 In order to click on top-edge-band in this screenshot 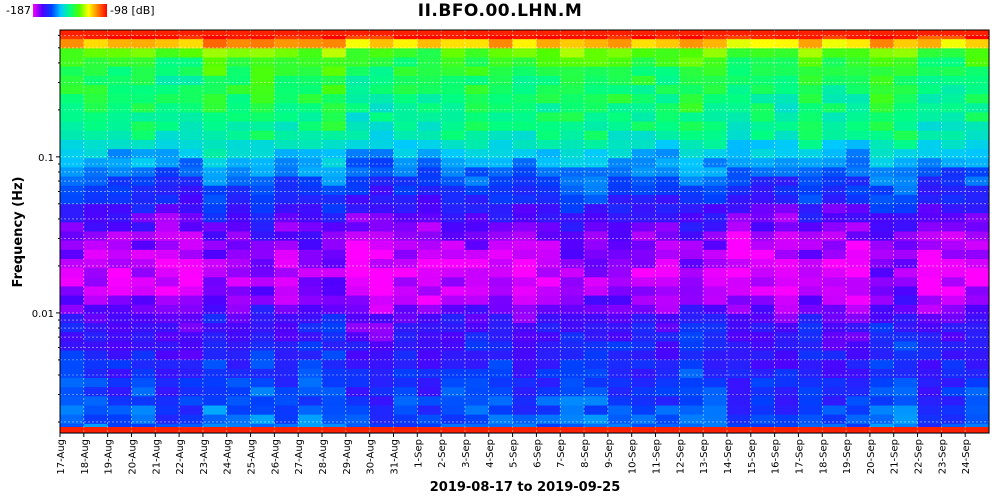, I will do `click(524, 33)`.